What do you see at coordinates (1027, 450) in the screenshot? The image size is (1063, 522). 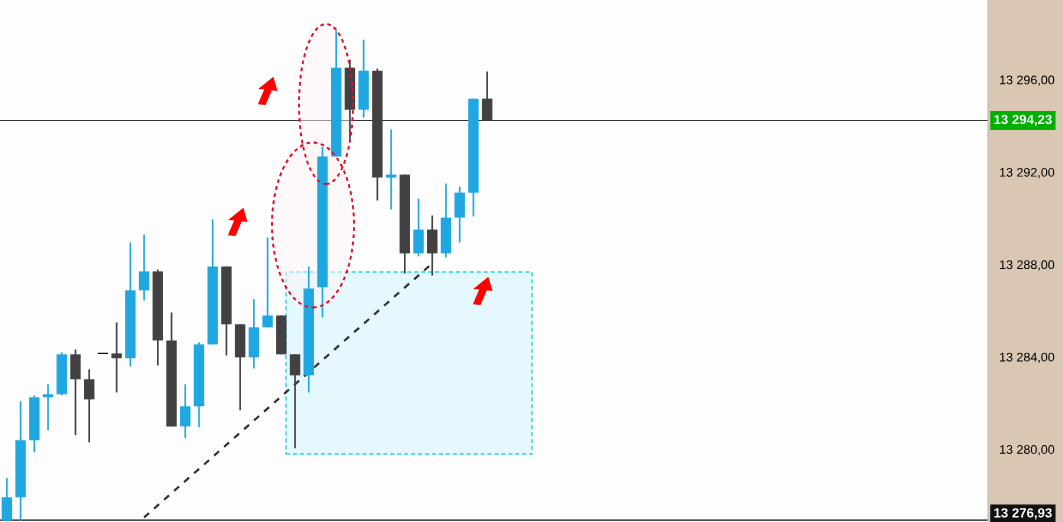 I see `y-tick-label: 13 280,00` at bounding box center [1027, 450].